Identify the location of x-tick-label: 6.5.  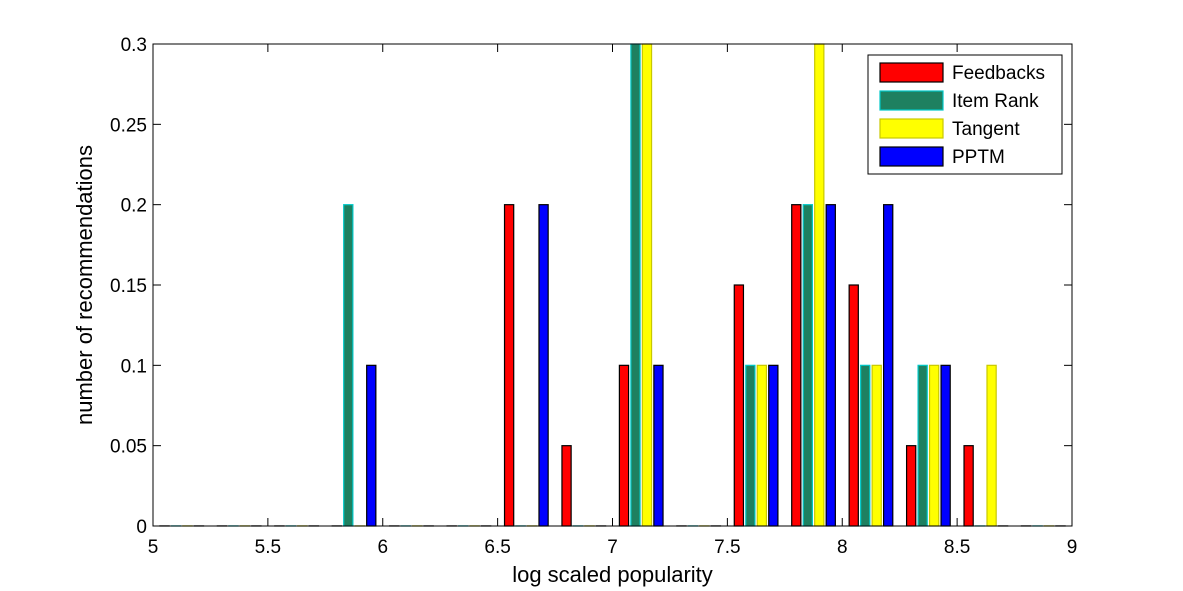
(497, 547).